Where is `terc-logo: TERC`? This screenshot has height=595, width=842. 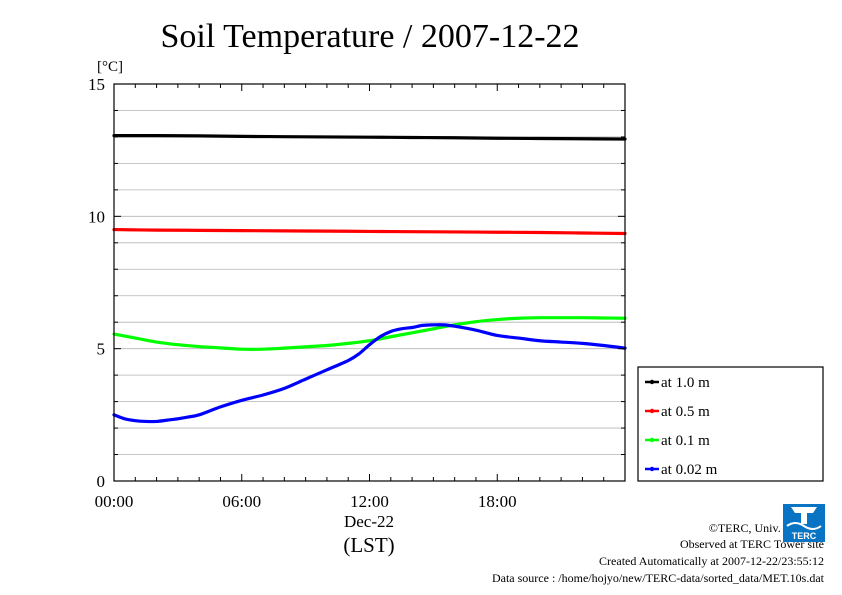 terc-logo: TERC is located at coordinates (804, 523).